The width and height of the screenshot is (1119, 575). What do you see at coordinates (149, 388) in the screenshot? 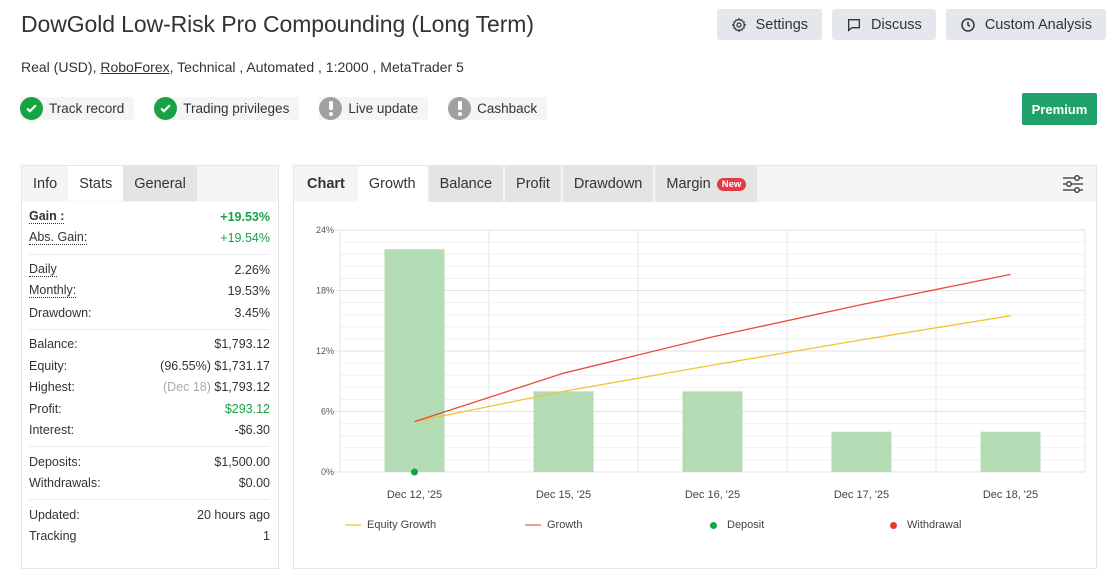
I see `stat-highest: Highest: (Dec 18) $1,793.12` at bounding box center [149, 388].